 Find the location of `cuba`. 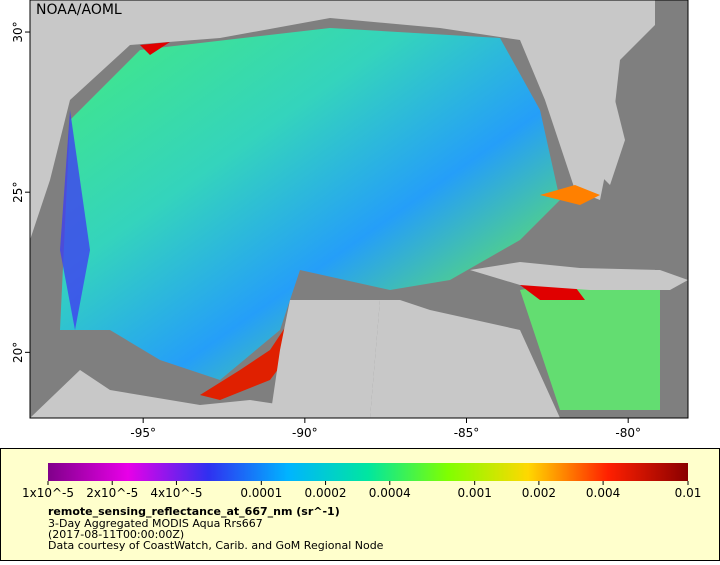

cuba is located at coordinates (579, 276).